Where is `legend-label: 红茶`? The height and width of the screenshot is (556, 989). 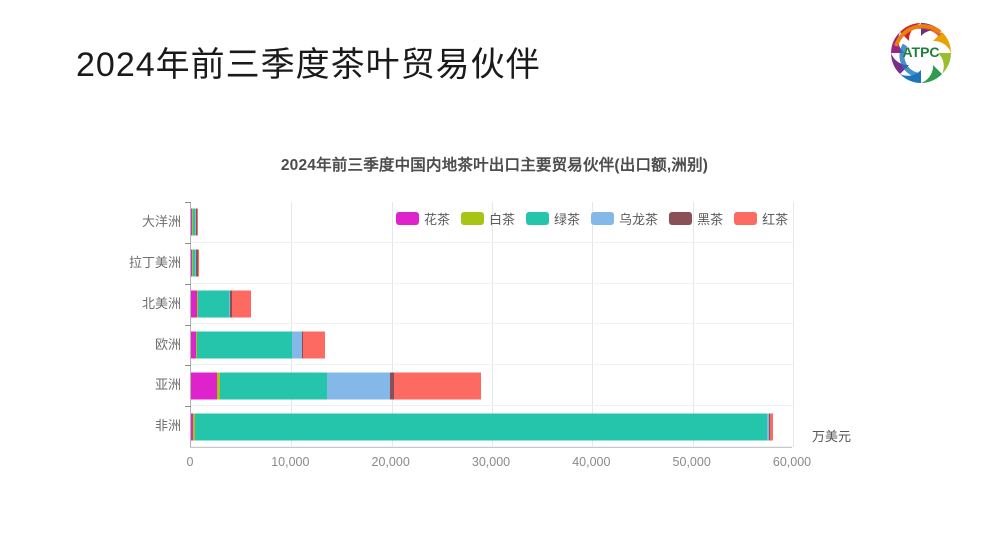 legend-label: 红茶 is located at coordinates (775, 219).